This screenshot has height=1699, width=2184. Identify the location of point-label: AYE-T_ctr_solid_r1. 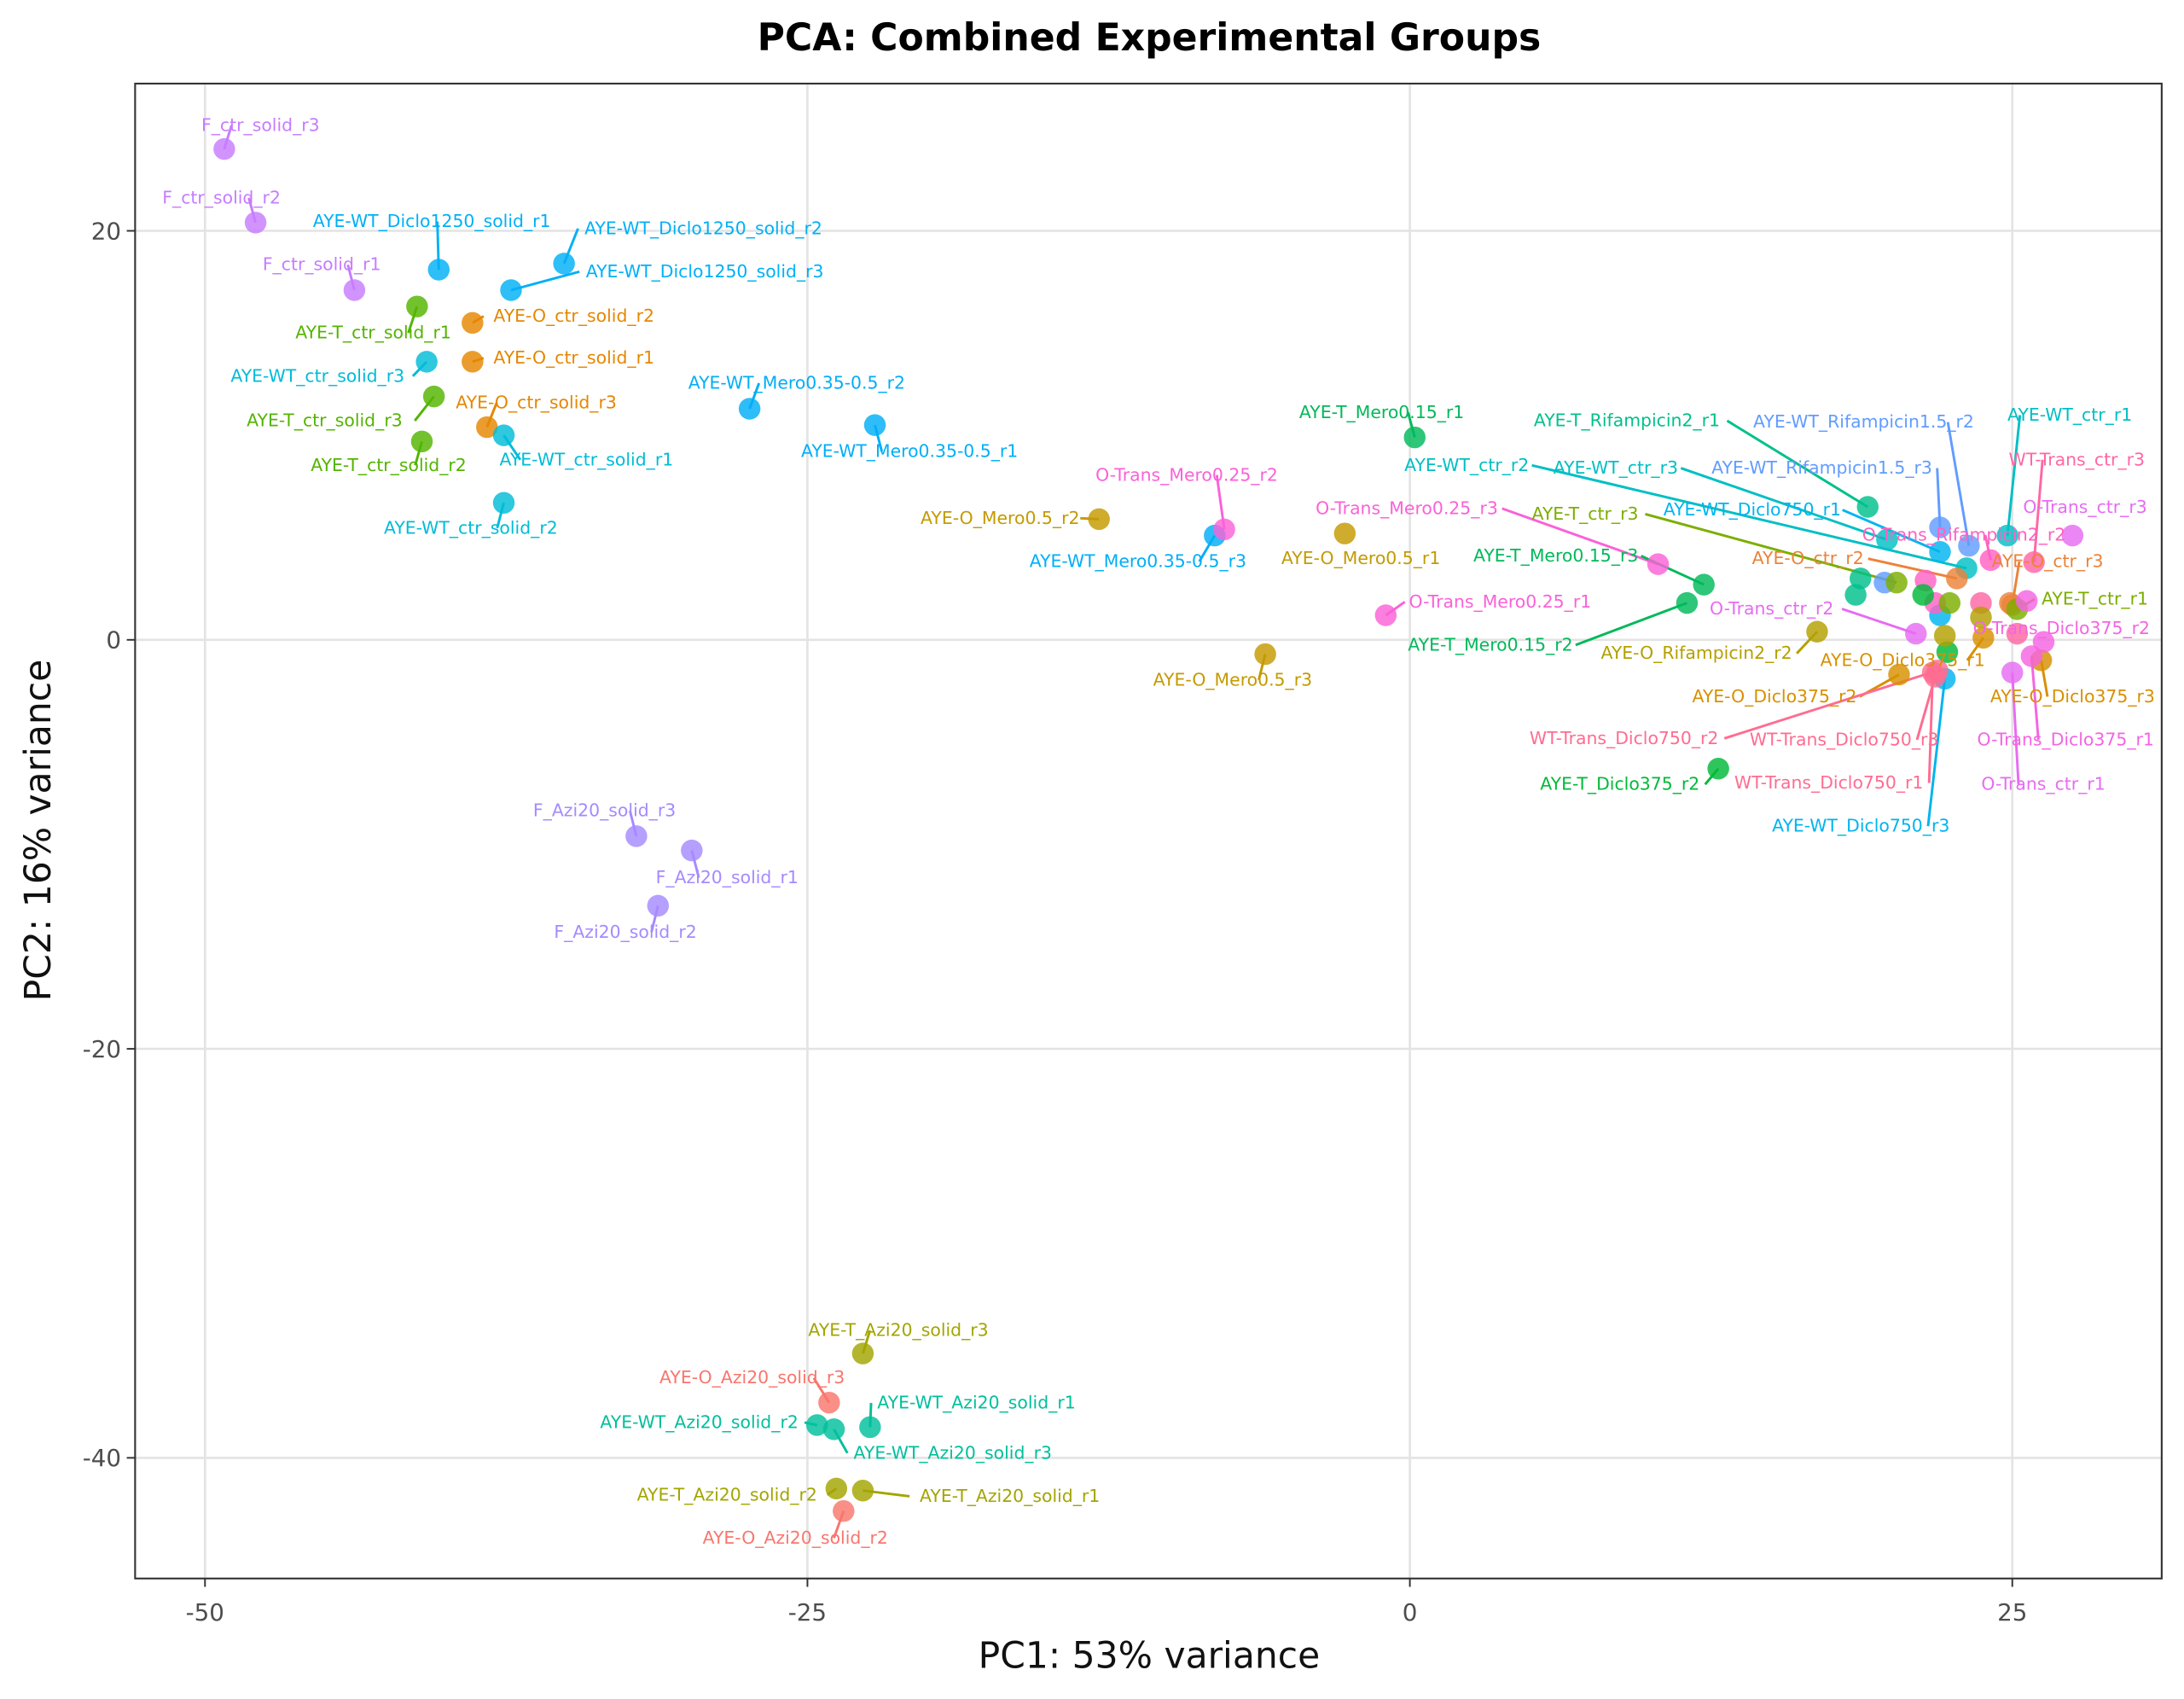
(373, 333).